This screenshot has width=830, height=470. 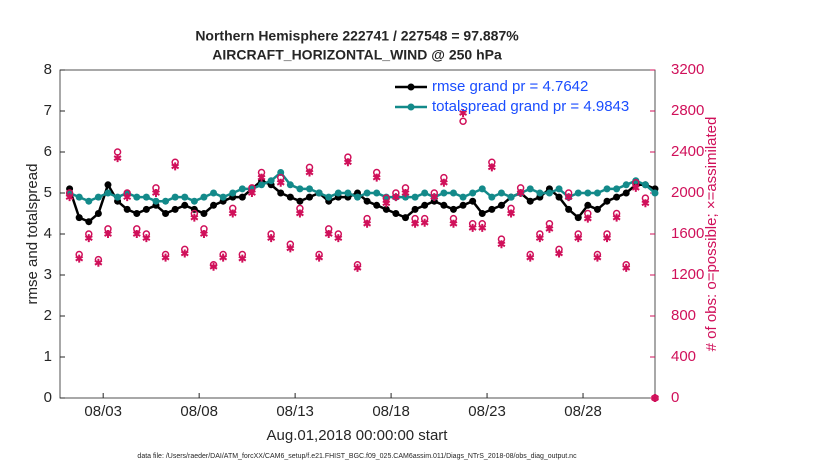 I want to click on y-tick-label: 8, so click(x=48, y=69).